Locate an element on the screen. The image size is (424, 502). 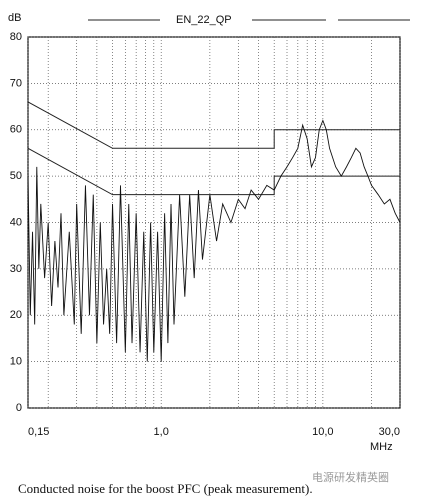
legend-label: EN_22_QP is located at coordinates (204, 20).